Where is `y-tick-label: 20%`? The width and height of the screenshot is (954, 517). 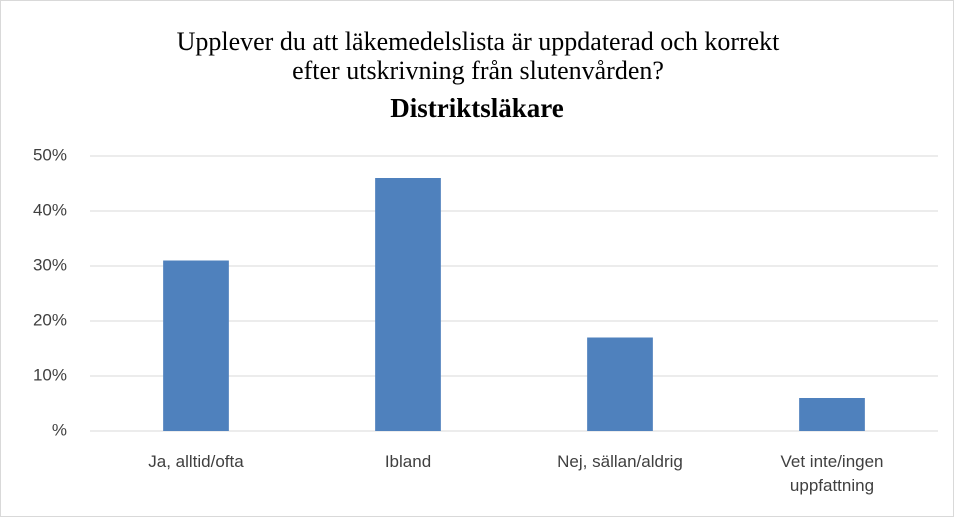 y-tick-label: 20% is located at coordinates (50, 319).